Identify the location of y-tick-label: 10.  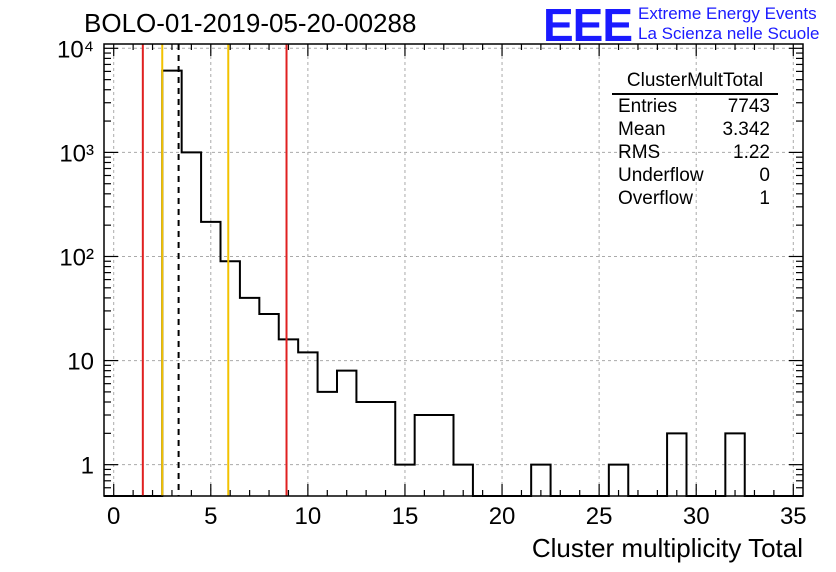
(80, 362).